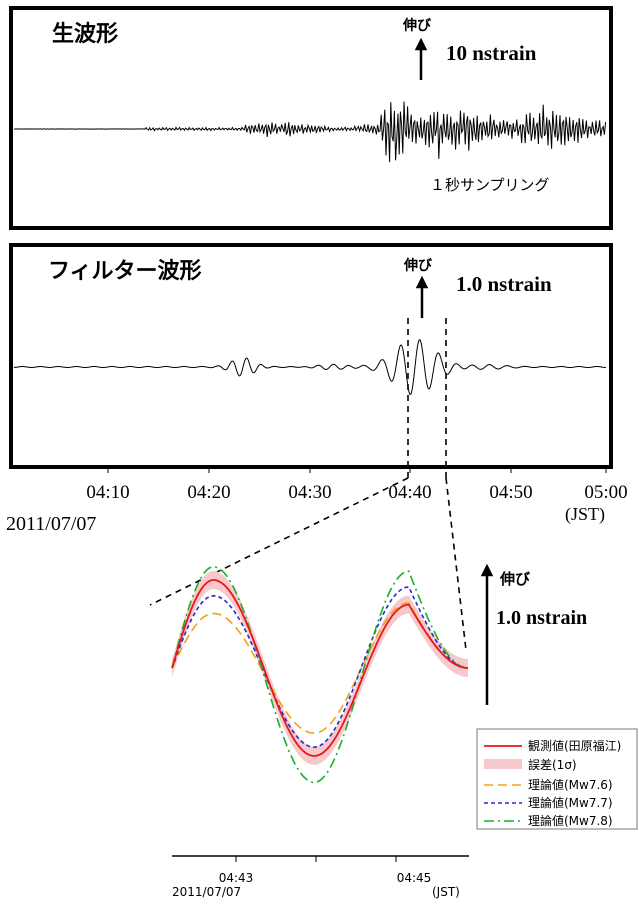 This screenshot has height=904, width=639. I want to click on error-band, so click(320, 668).